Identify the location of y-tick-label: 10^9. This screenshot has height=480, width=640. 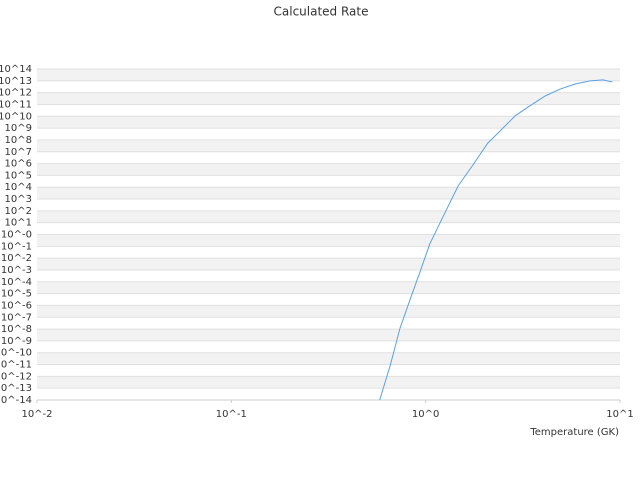
(18, 128).